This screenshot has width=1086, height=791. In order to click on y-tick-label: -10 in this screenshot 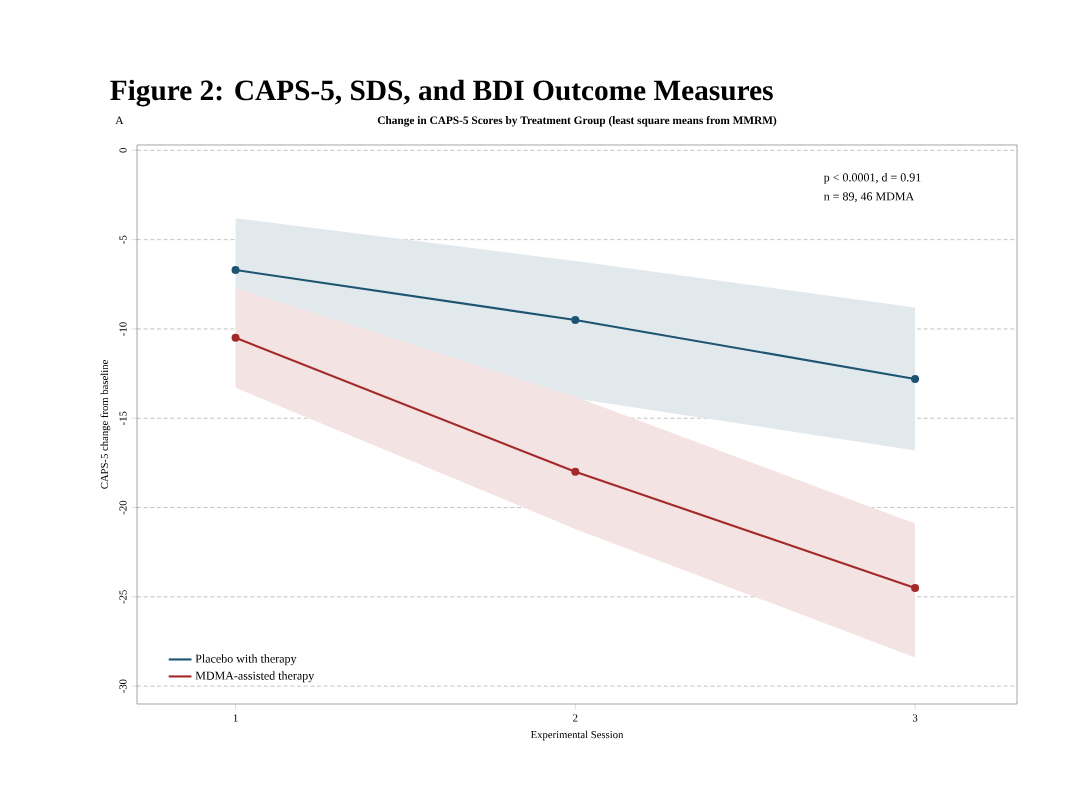, I will do `click(123, 329)`.